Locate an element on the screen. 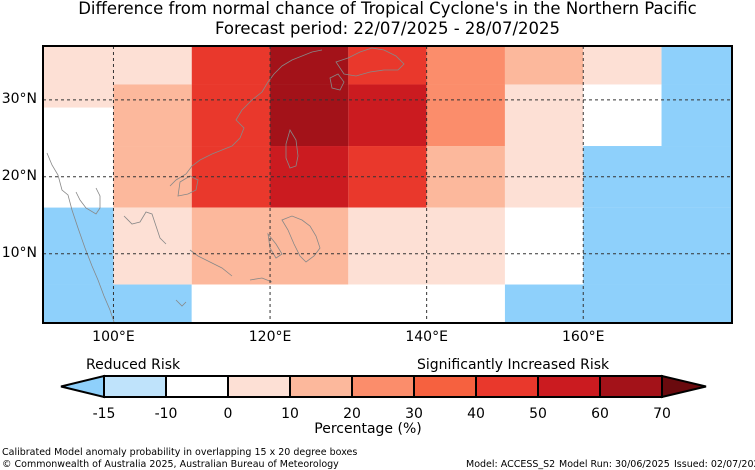 The width and height of the screenshot is (755, 470). longitude-label: 120°E is located at coordinates (270, 337).